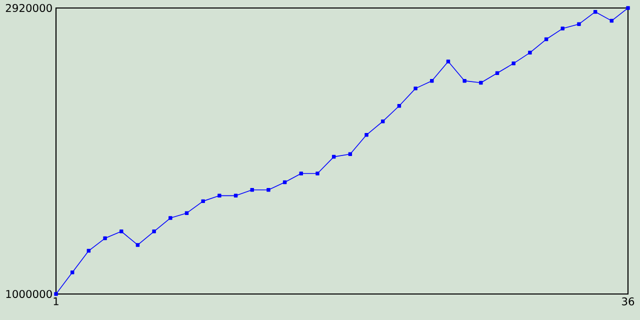  I want to click on y-tick-label: 1000000, so click(29, 294).